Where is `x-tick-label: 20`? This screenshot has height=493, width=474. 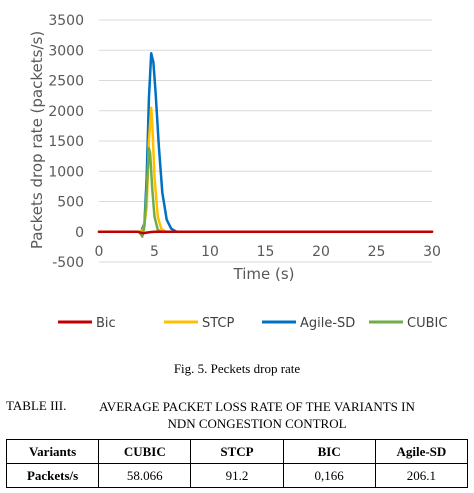
x-tick-label: 20 is located at coordinates (321, 252).